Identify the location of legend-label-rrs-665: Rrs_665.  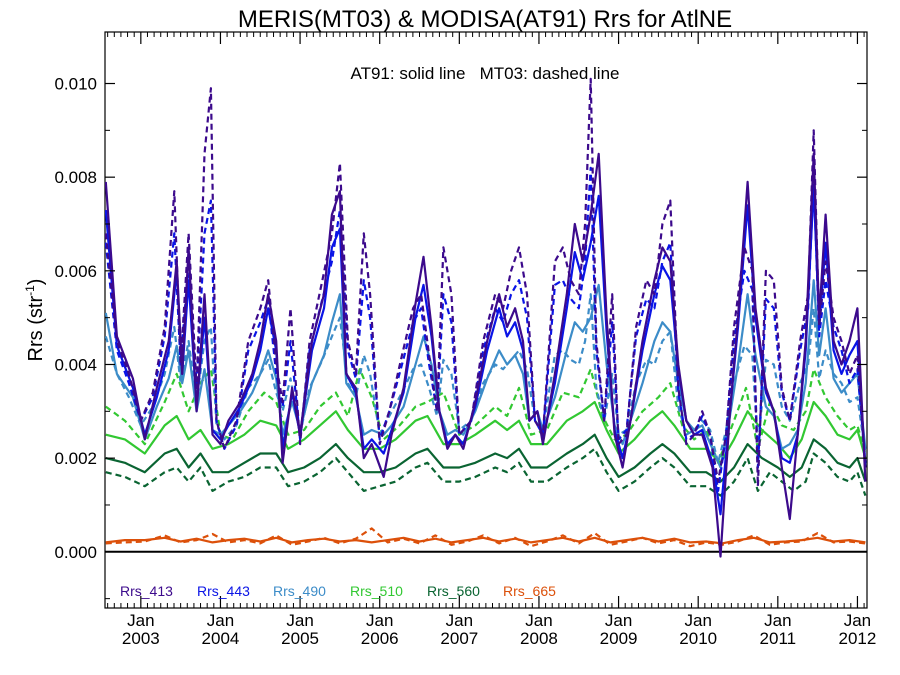
(529, 591).